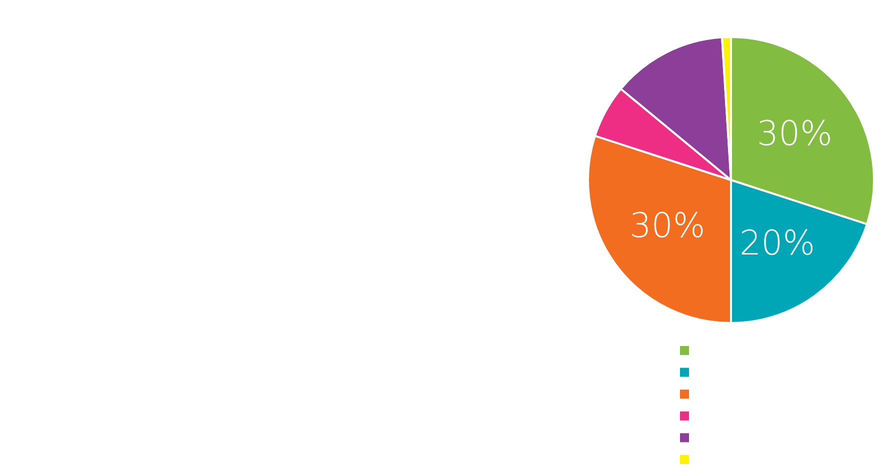 The height and width of the screenshot is (472, 878). I want to click on data-label: 20%, so click(777, 244).